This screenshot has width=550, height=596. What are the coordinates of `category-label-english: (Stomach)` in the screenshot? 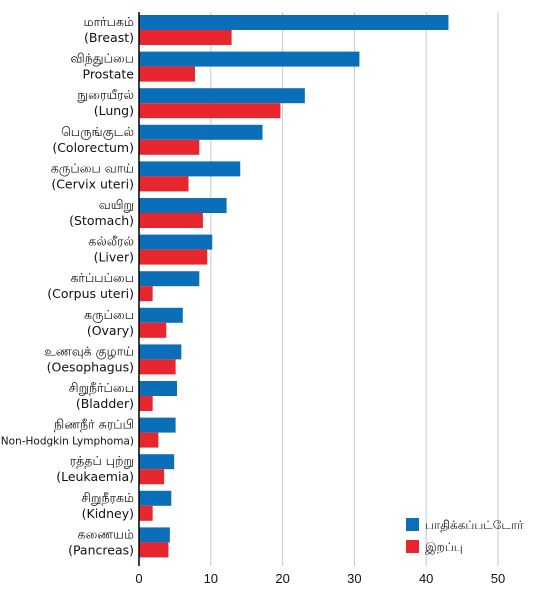 It's located at (101, 220).